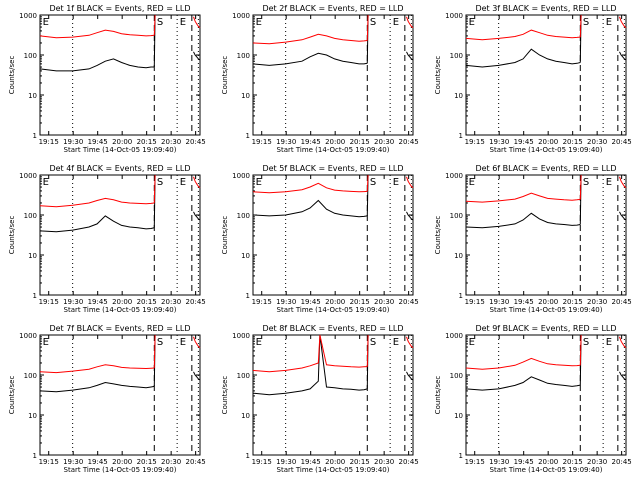  I want to click on panel-title: Det 6f BLACK = Events, RED = LLD, so click(545, 168).